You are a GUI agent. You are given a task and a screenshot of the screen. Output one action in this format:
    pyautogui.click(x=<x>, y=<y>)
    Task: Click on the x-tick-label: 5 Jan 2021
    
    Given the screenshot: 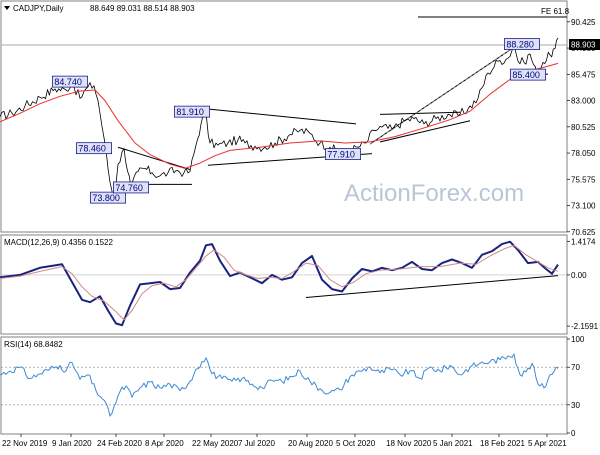 What is the action you would take?
    pyautogui.click(x=453, y=443)
    